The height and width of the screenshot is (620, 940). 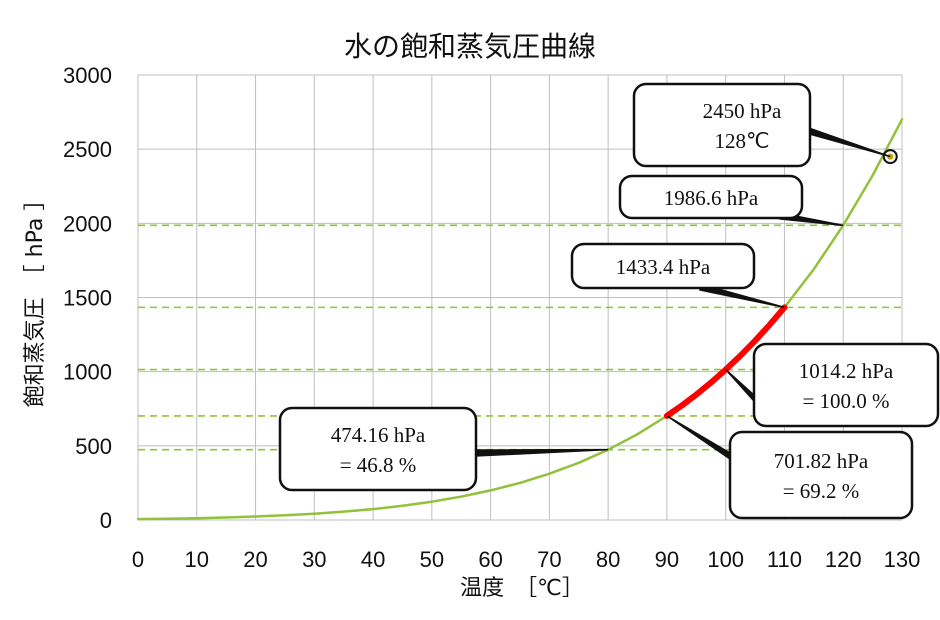 I want to click on x-tick-label: 10, so click(x=197, y=559).